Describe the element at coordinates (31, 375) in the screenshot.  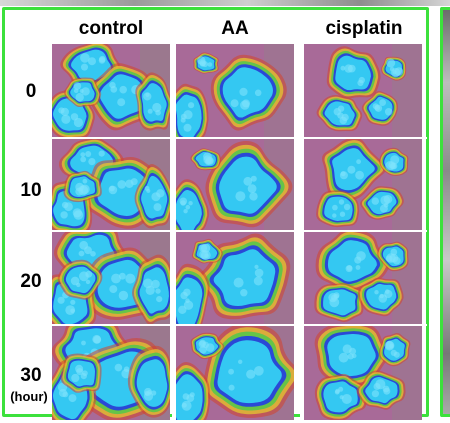
I see `row-label-30: 30` at that location.